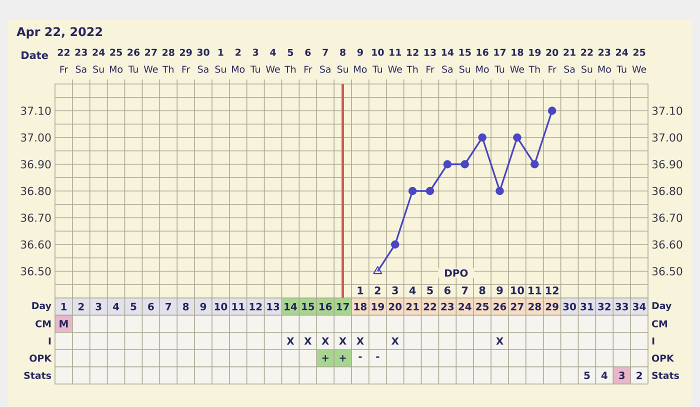  Describe the element at coordinates (395, 290) in the screenshot. I see `x2-tick-label: 3` at that location.